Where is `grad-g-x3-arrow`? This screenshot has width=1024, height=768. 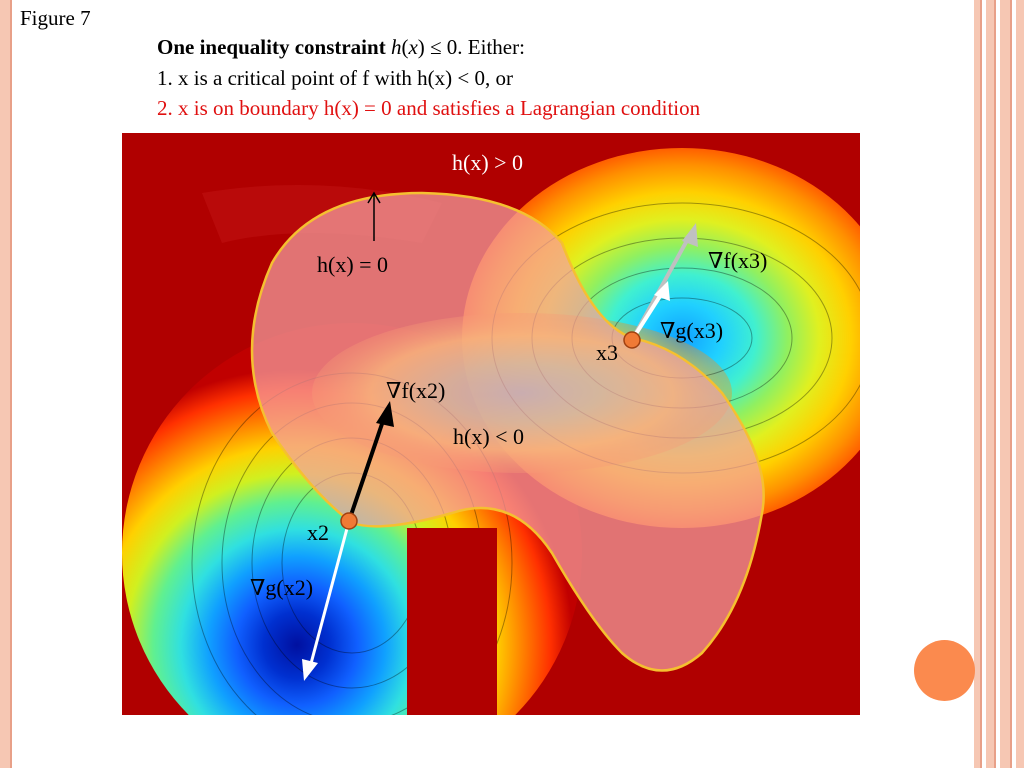
grad-g-x3-arrow is located at coordinates (650, 311).